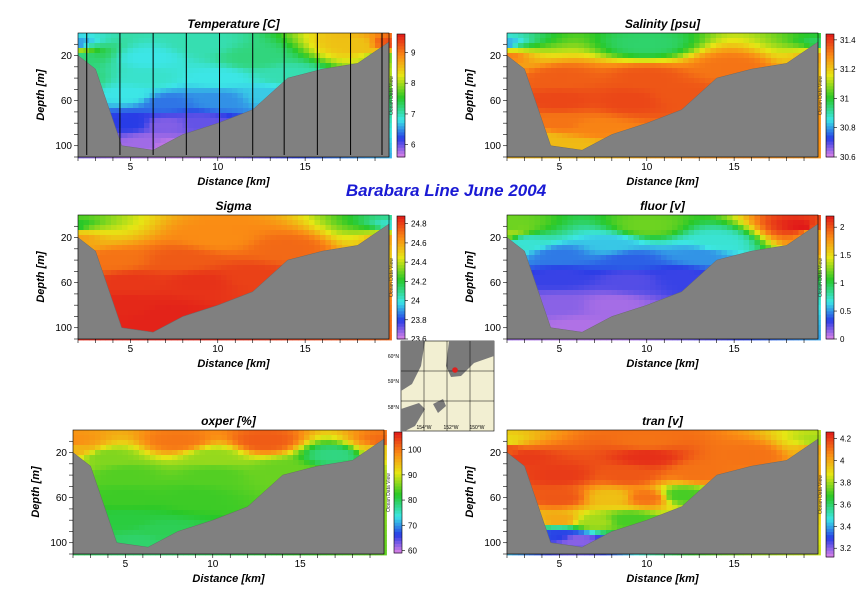  What do you see at coordinates (830, 95) in the screenshot?
I see `colorbar-frame` at bounding box center [830, 95].